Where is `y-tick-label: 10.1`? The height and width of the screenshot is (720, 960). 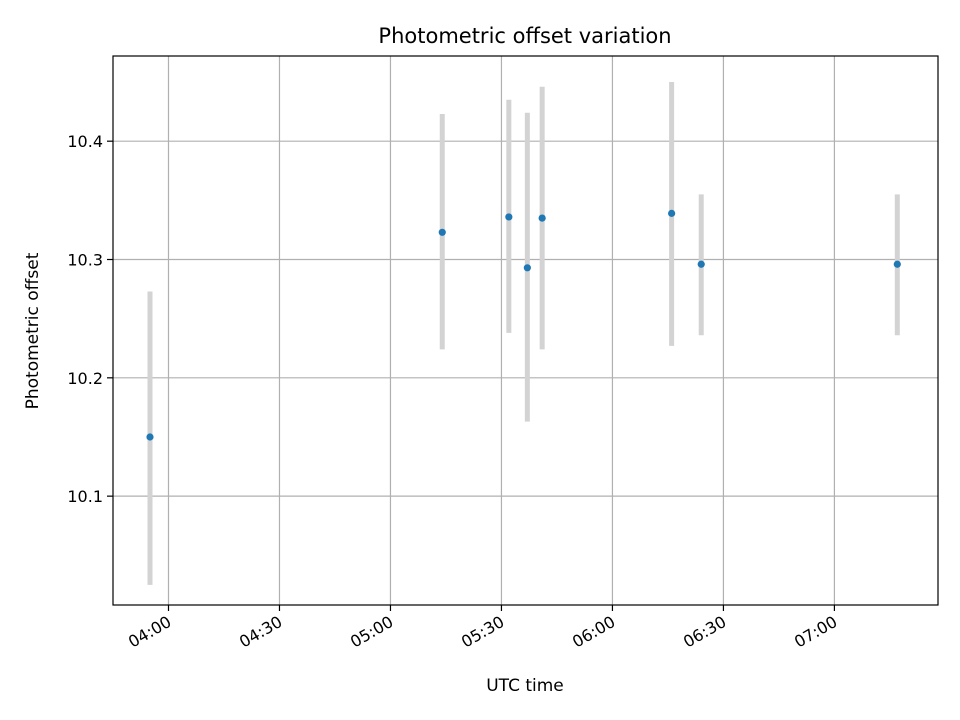
y-tick-label: 10.1 is located at coordinates (85, 496).